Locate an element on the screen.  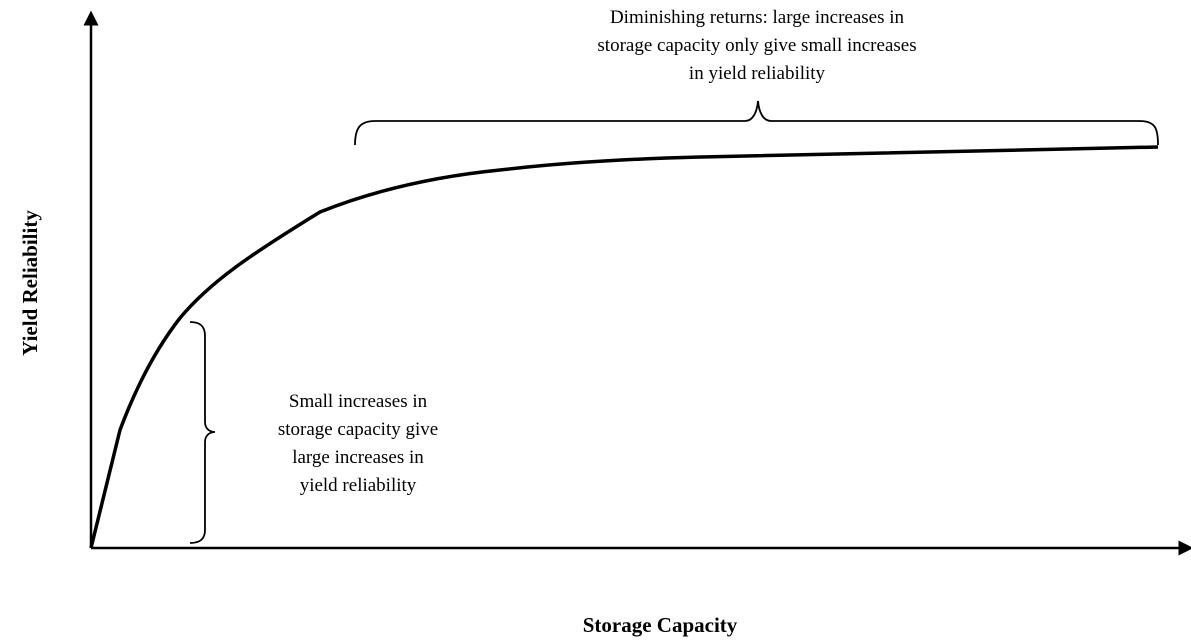
x-axis-label: Storage Capacity is located at coordinates (660, 625).